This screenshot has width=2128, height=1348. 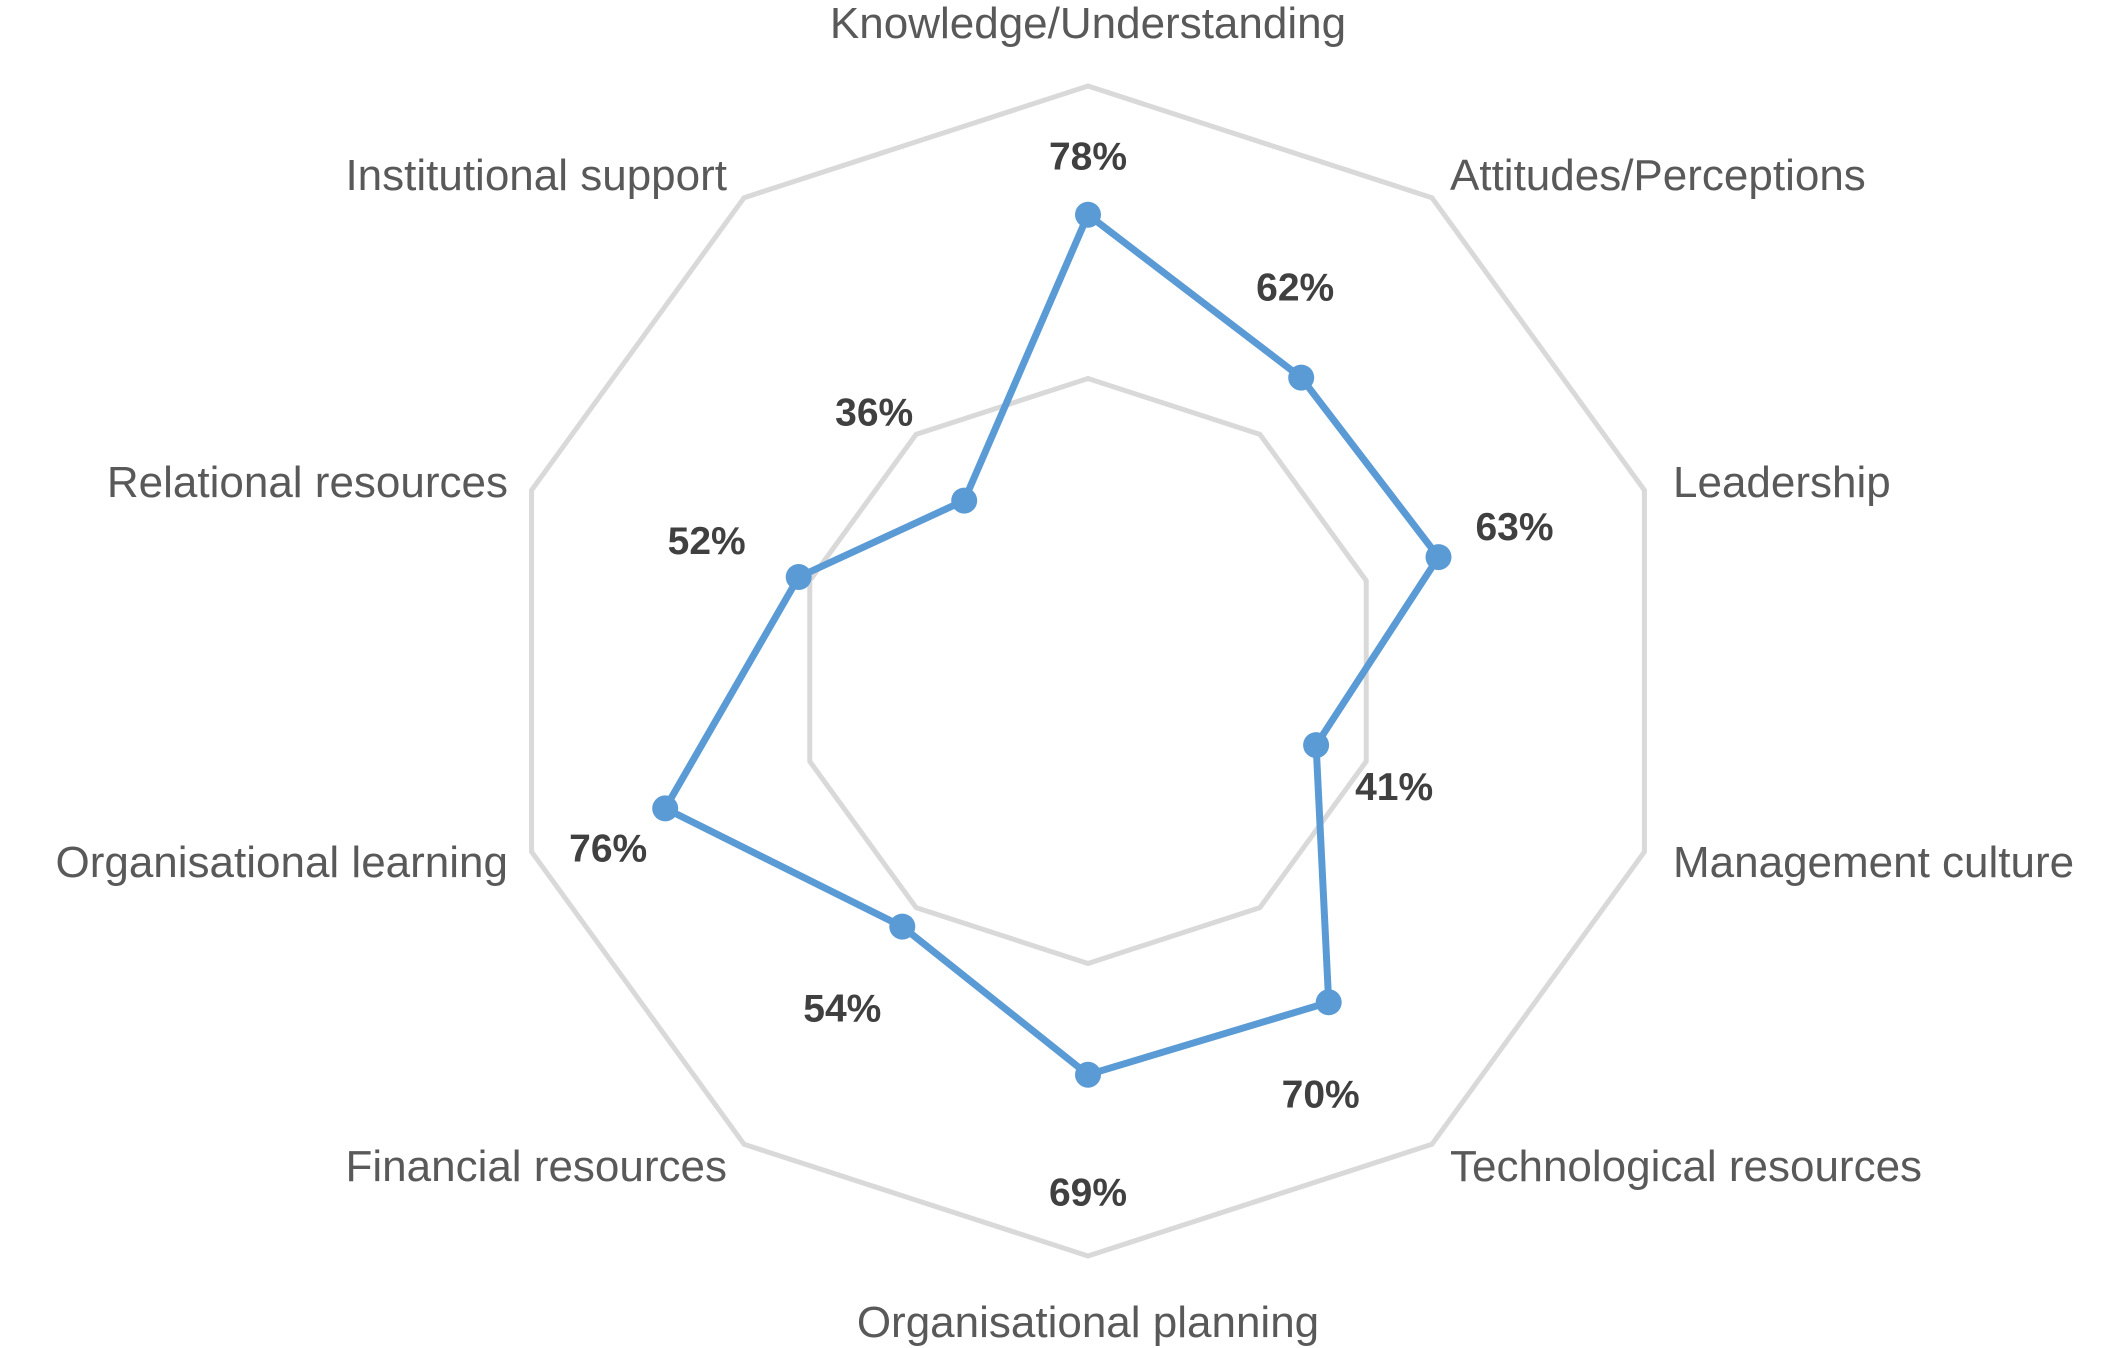 What do you see at coordinates (1321, 1094) in the screenshot?
I see `value-label: 70%` at bounding box center [1321, 1094].